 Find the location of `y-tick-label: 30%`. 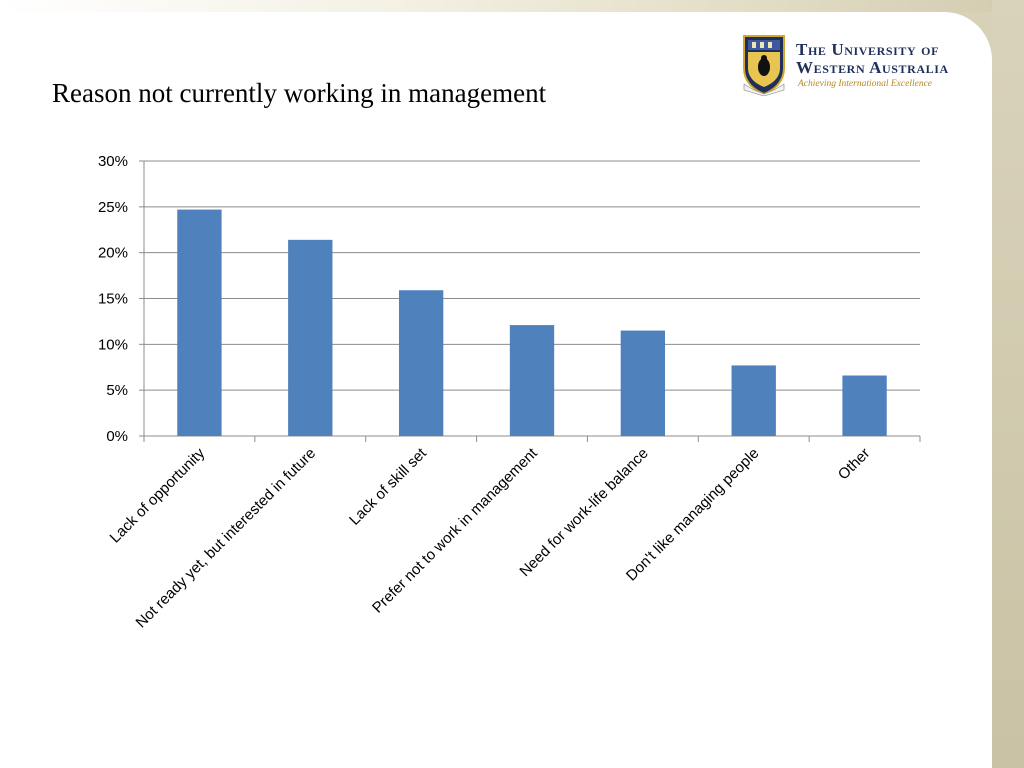

y-tick-label: 30% is located at coordinates (113, 161).